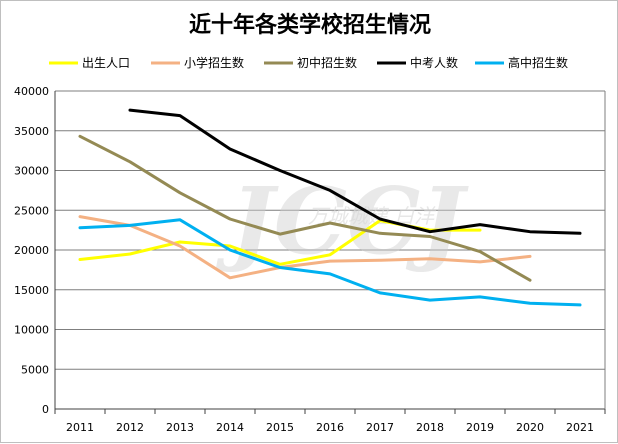  What do you see at coordinates (130, 427) in the screenshot?
I see `x-tick-label: 2012` at bounding box center [130, 427].